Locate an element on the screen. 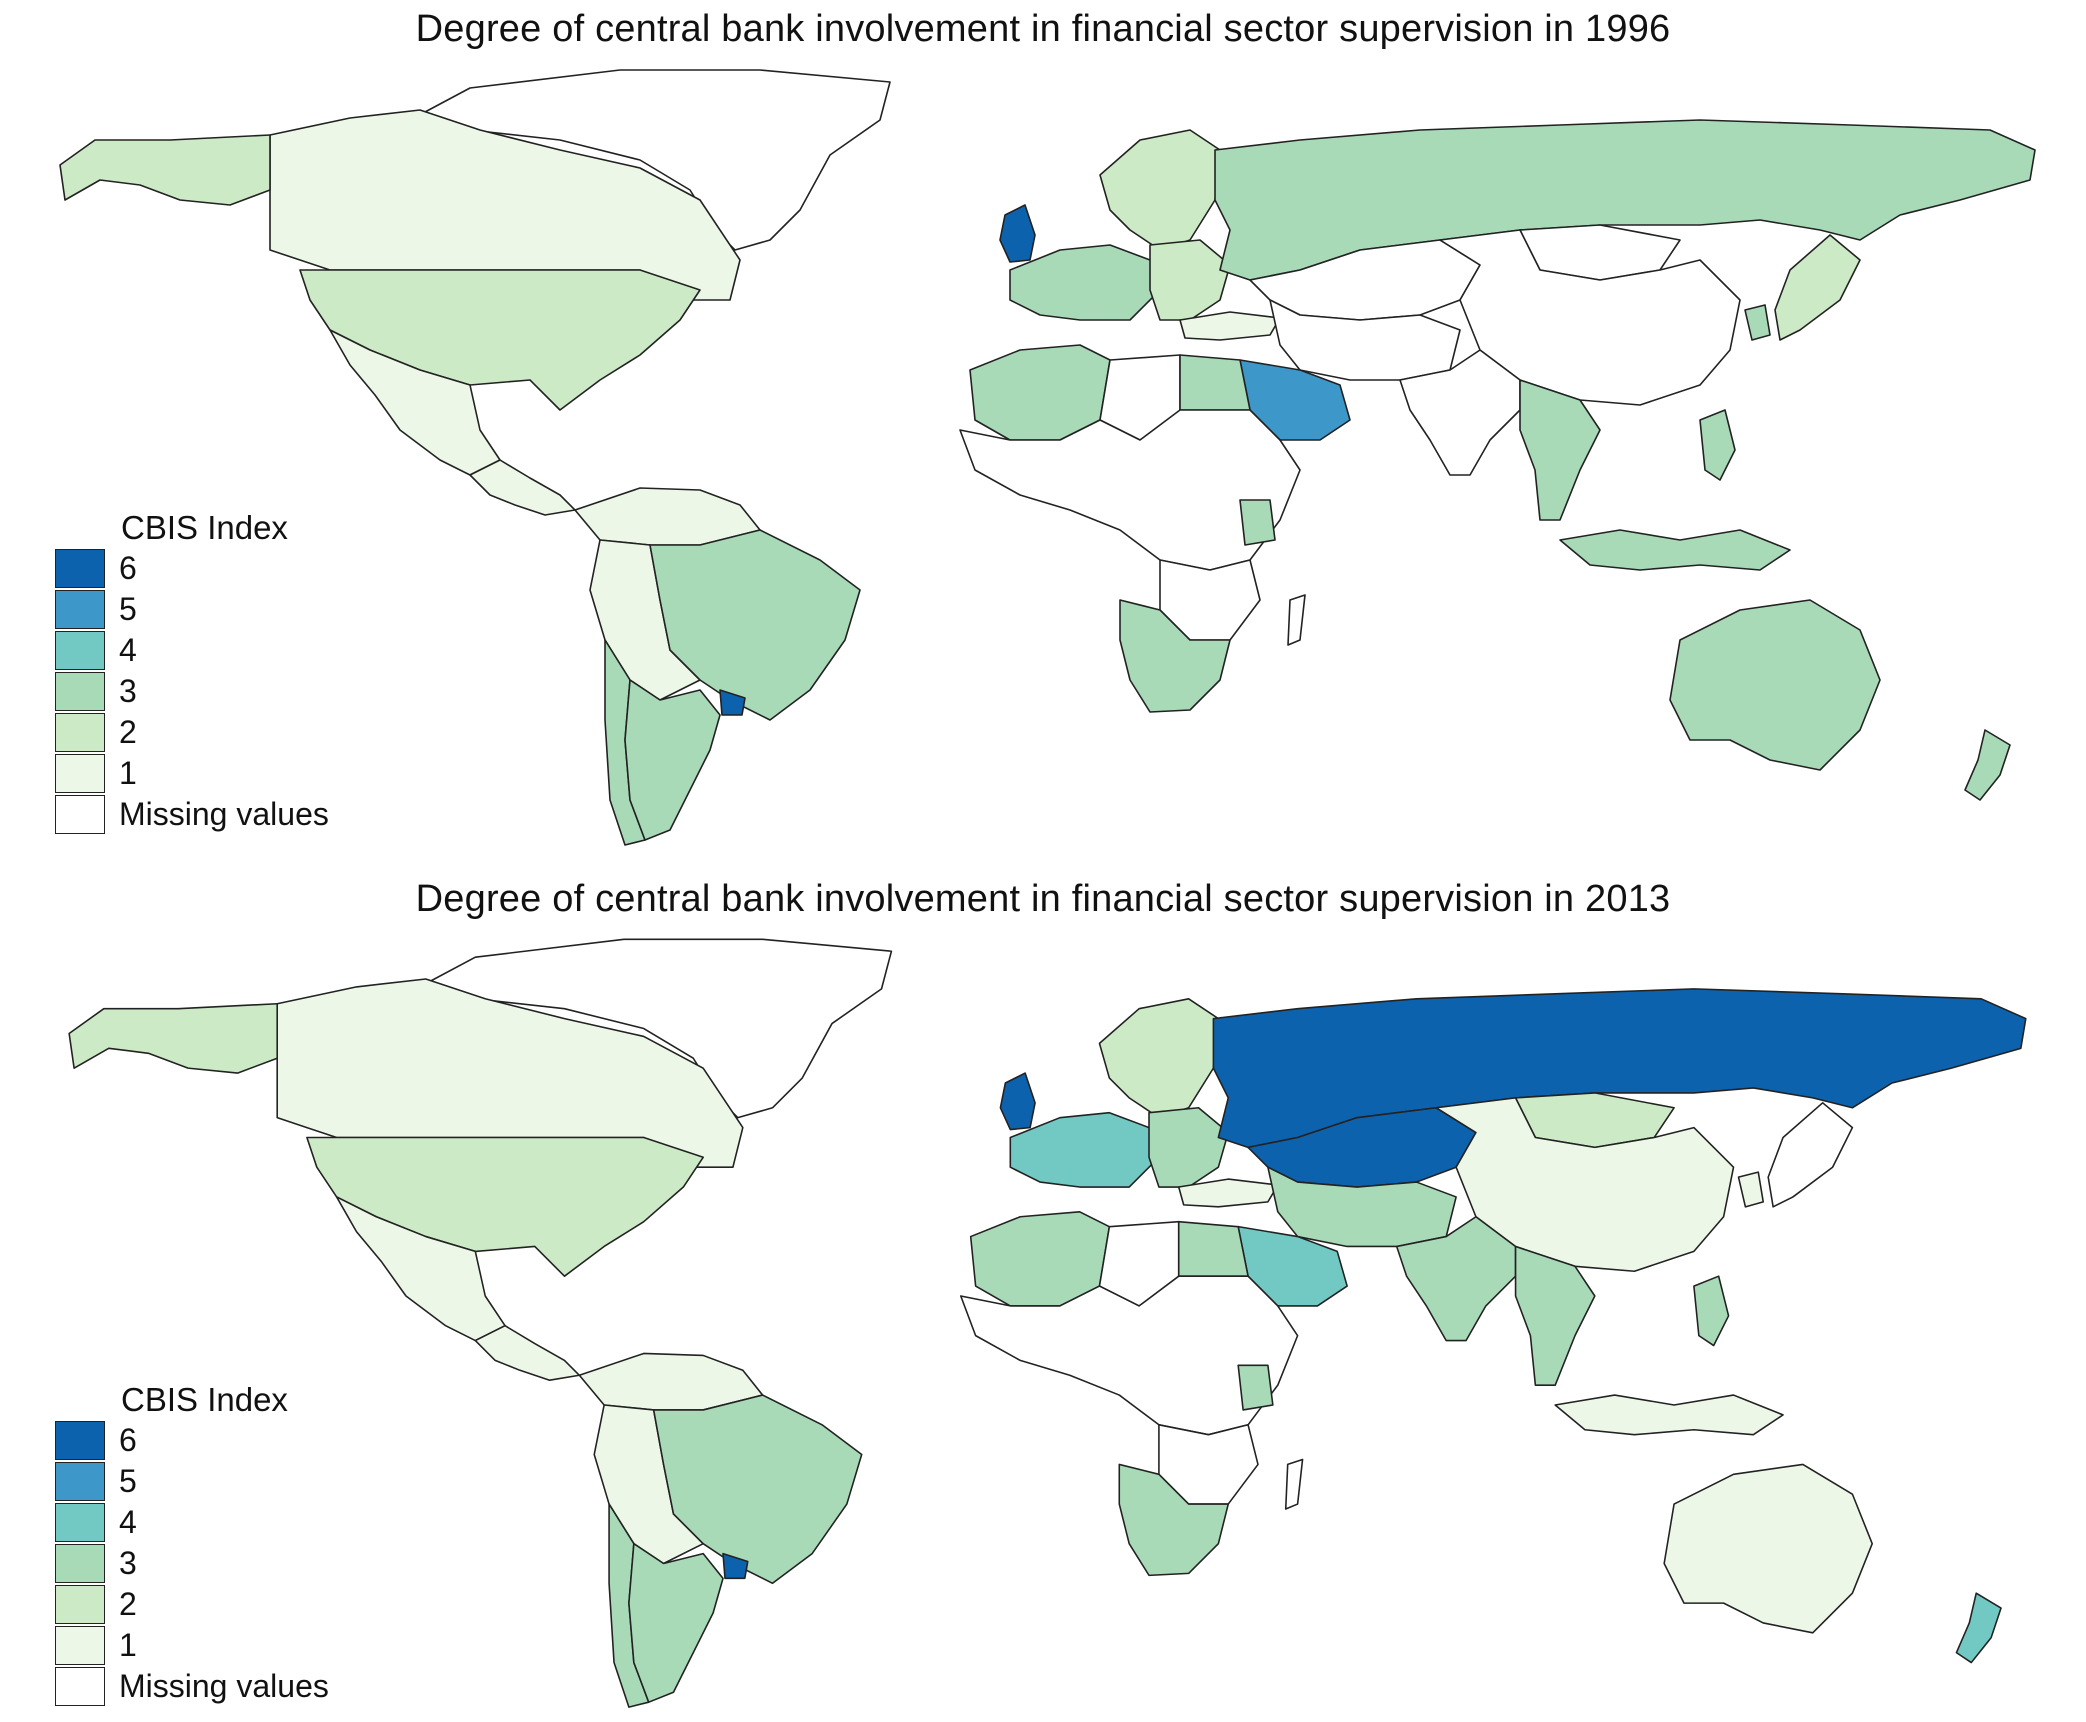  legend-title-2013: CBIS Index is located at coordinates (204, 1399).